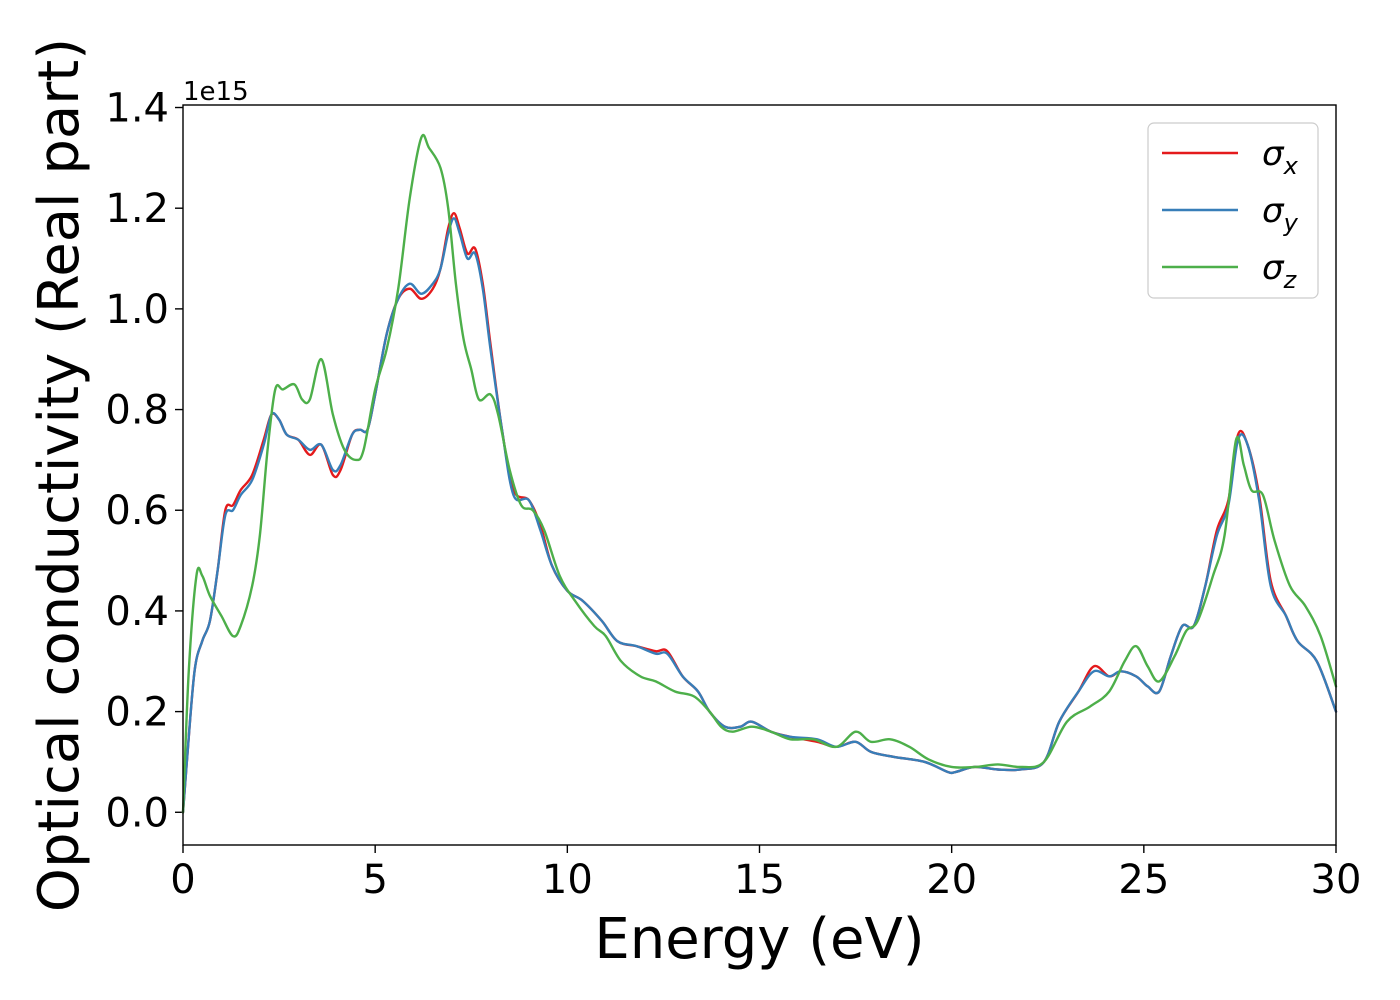 Image resolution: width=1400 pixels, height=1000 pixels. I want to click on legend-label-z: σz, so click(1280, 271).